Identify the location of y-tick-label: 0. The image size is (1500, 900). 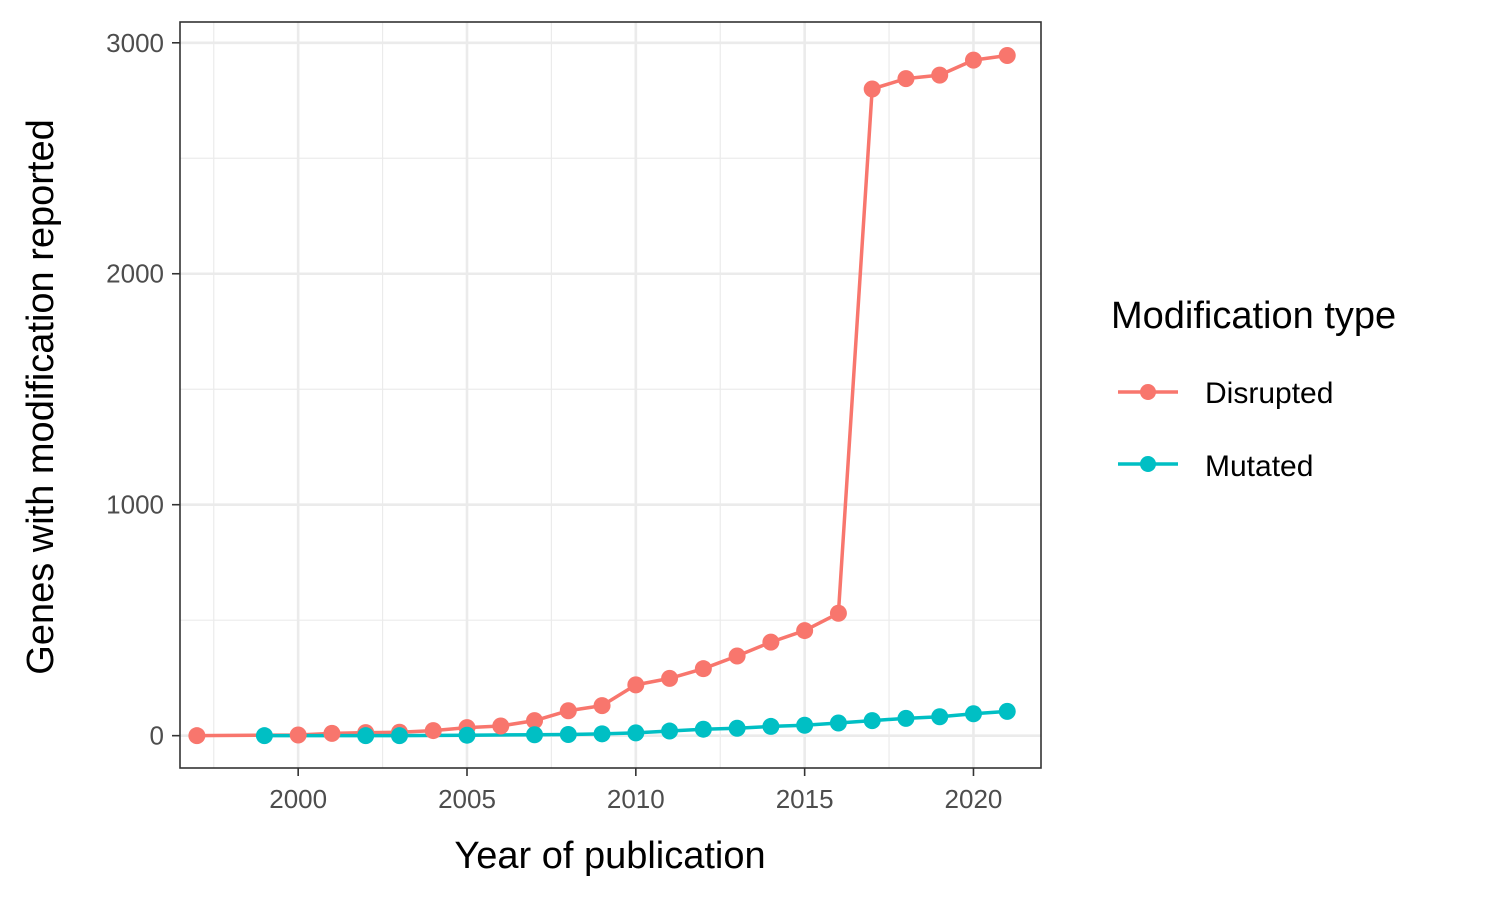
(157, 736).